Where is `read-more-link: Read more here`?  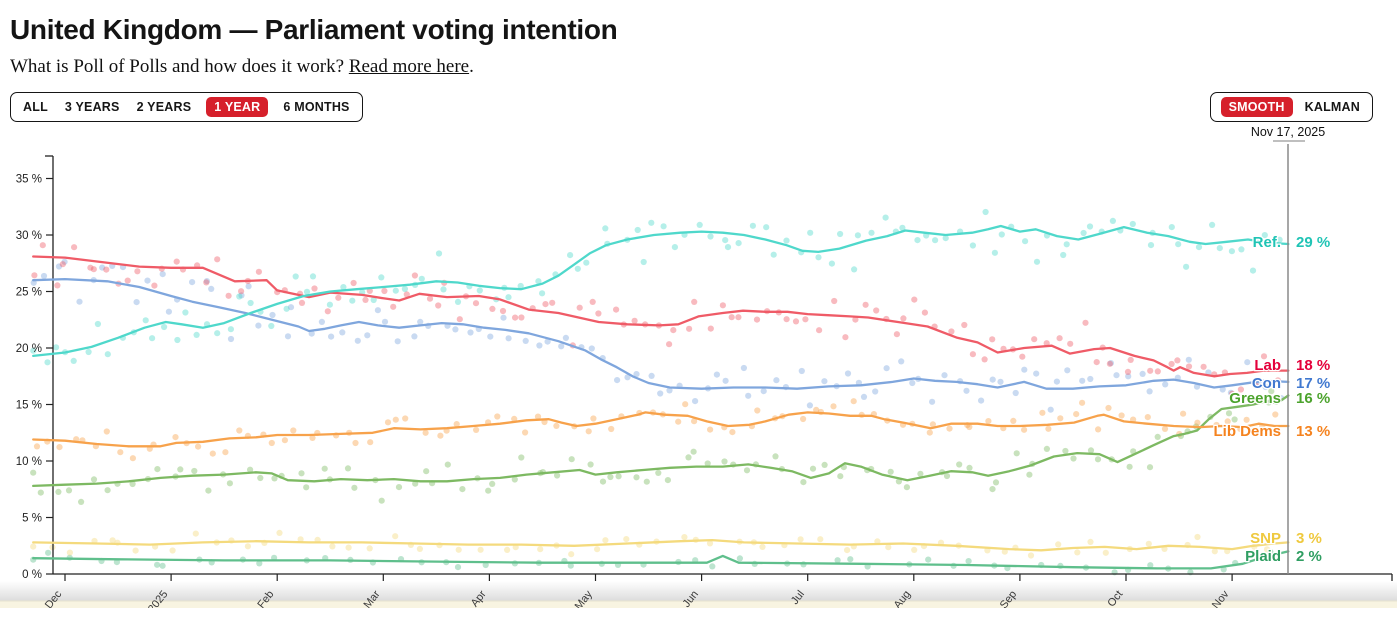
read-more-link: Read more here is located at coordinates (409, 66).